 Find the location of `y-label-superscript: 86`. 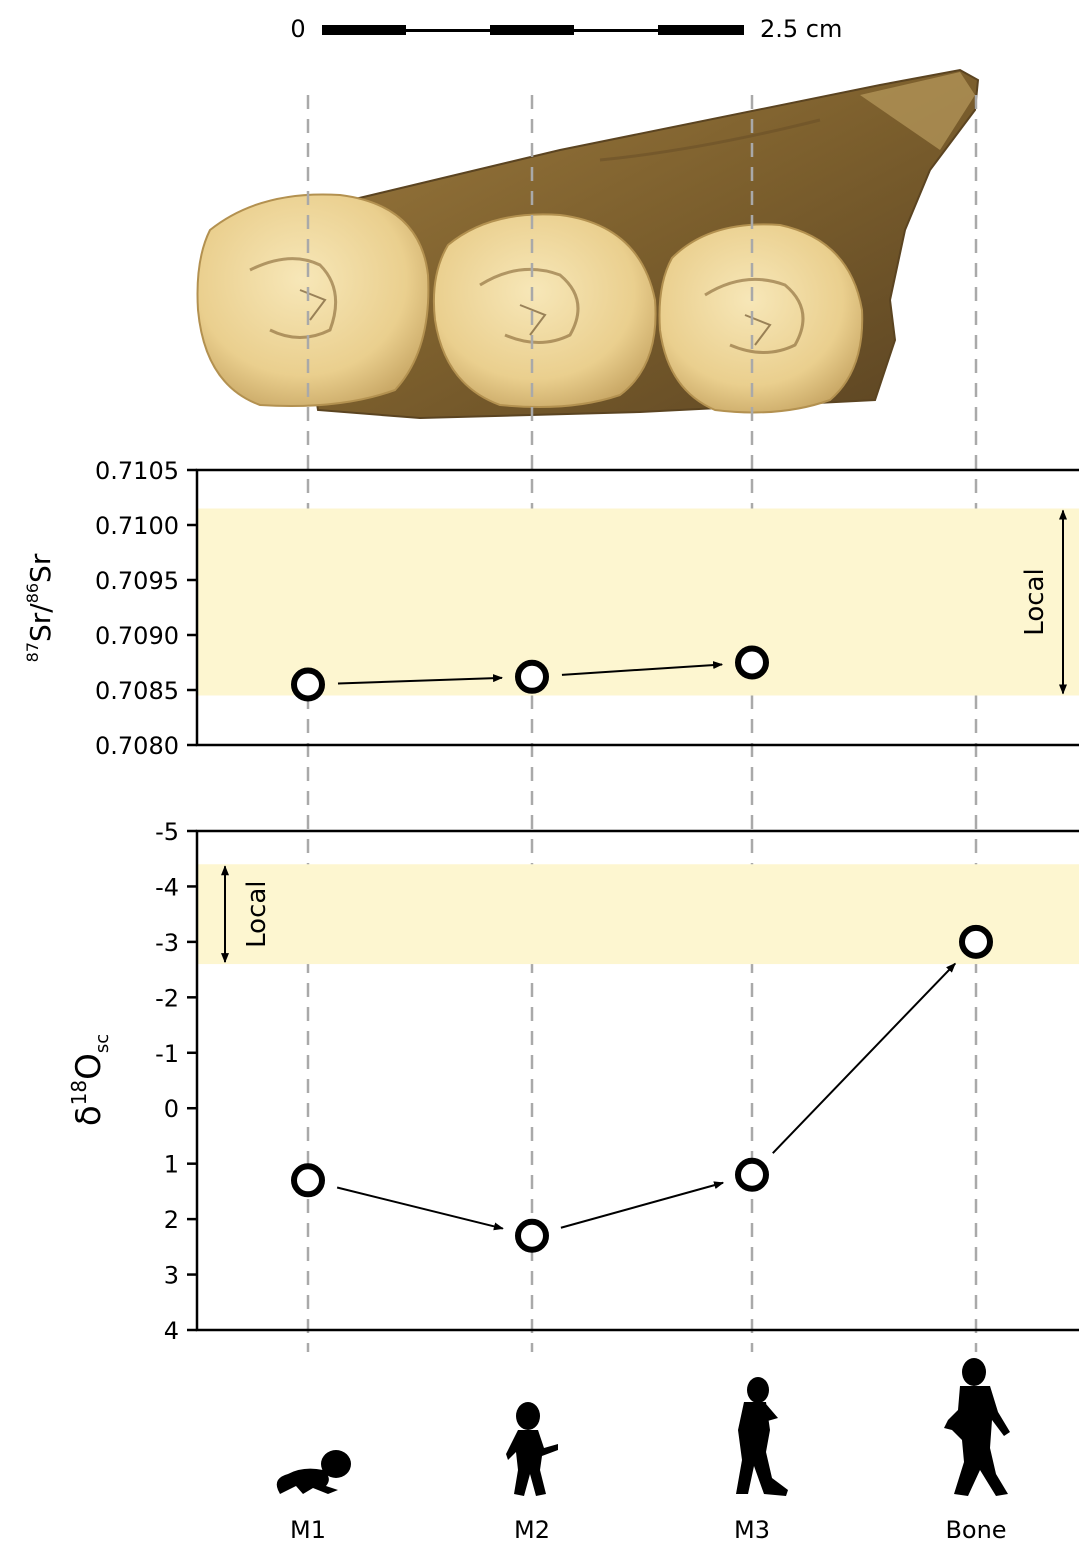

y-label-superscript: 86 is located at coordinates (32, 593).